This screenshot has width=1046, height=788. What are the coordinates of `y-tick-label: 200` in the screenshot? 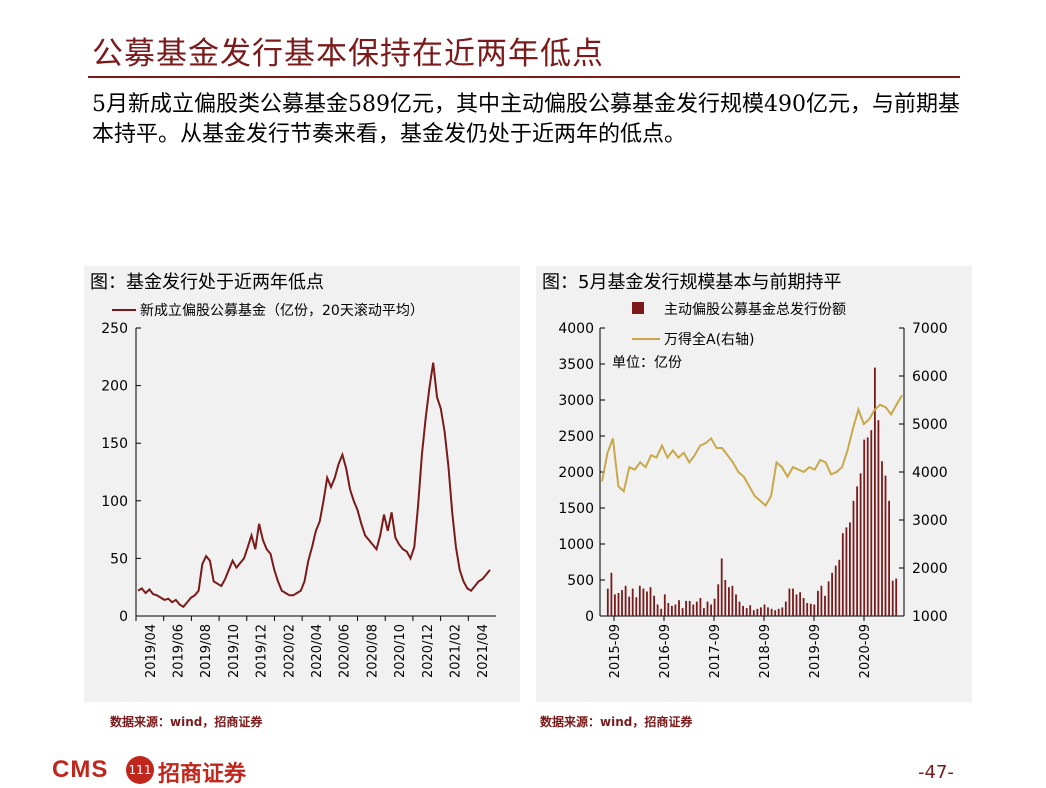 It's located at (114, 387).